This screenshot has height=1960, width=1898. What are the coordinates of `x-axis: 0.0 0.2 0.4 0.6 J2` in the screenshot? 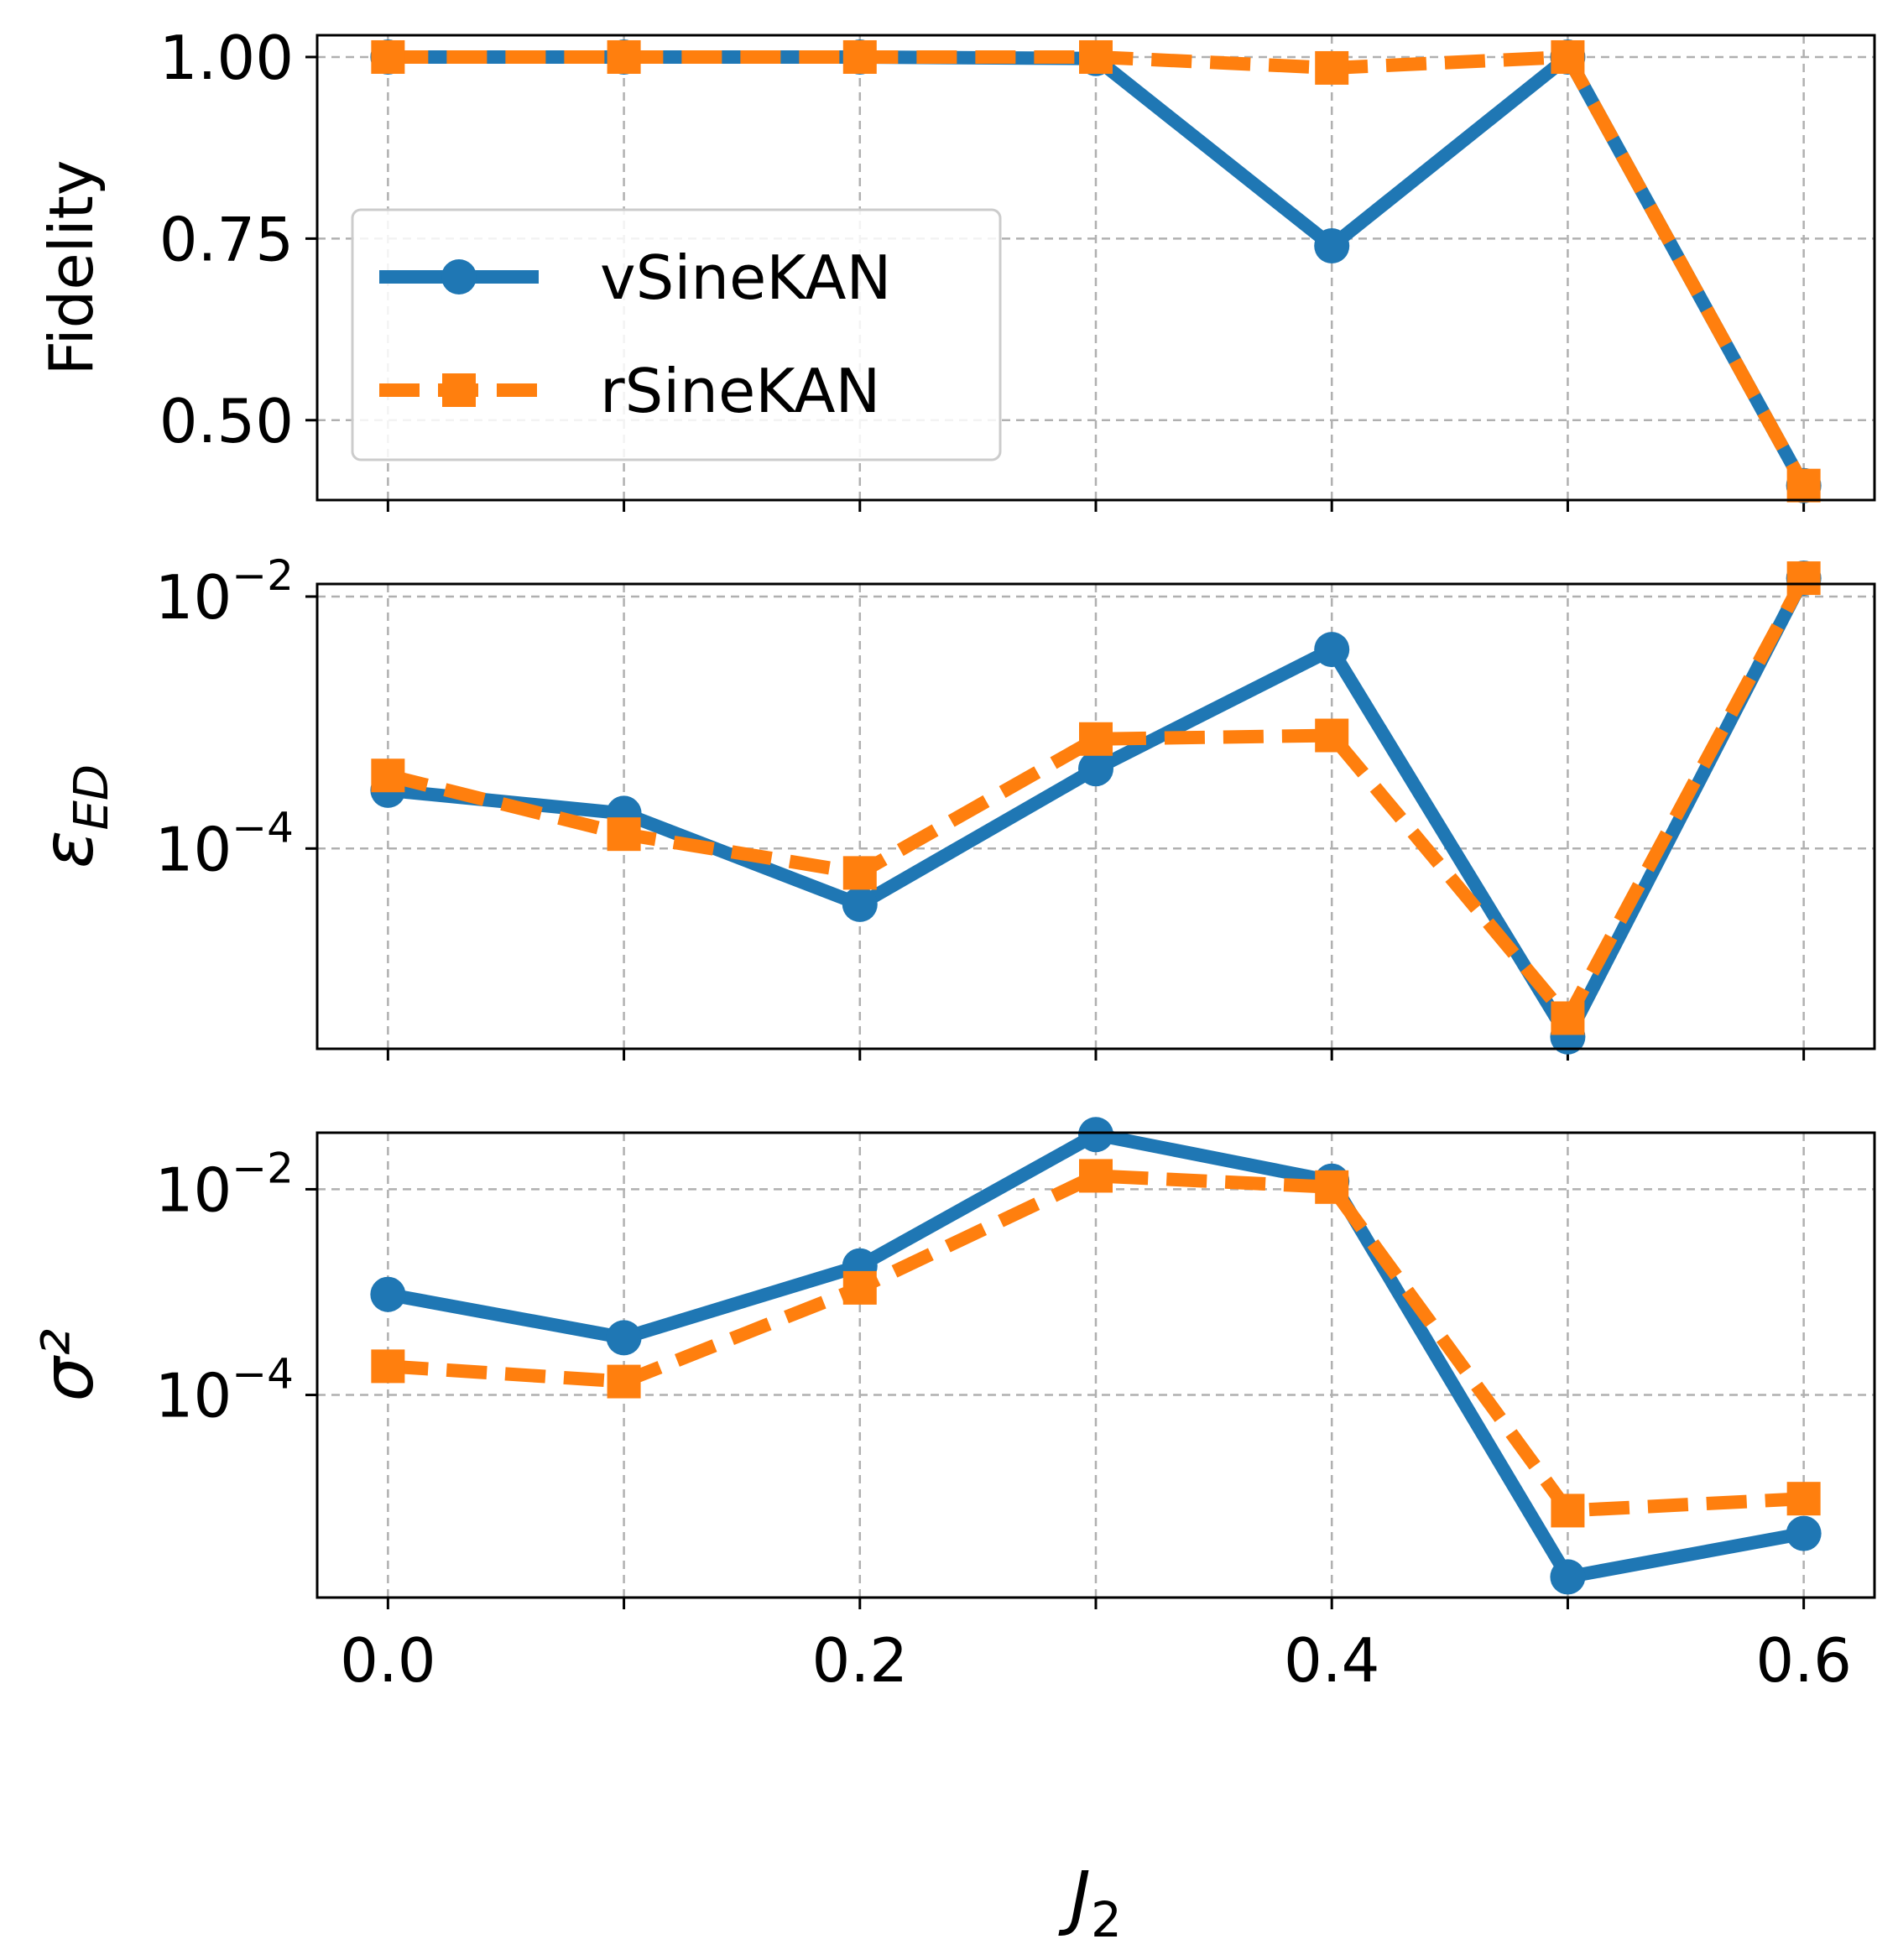 It's located at (1096, 1787).